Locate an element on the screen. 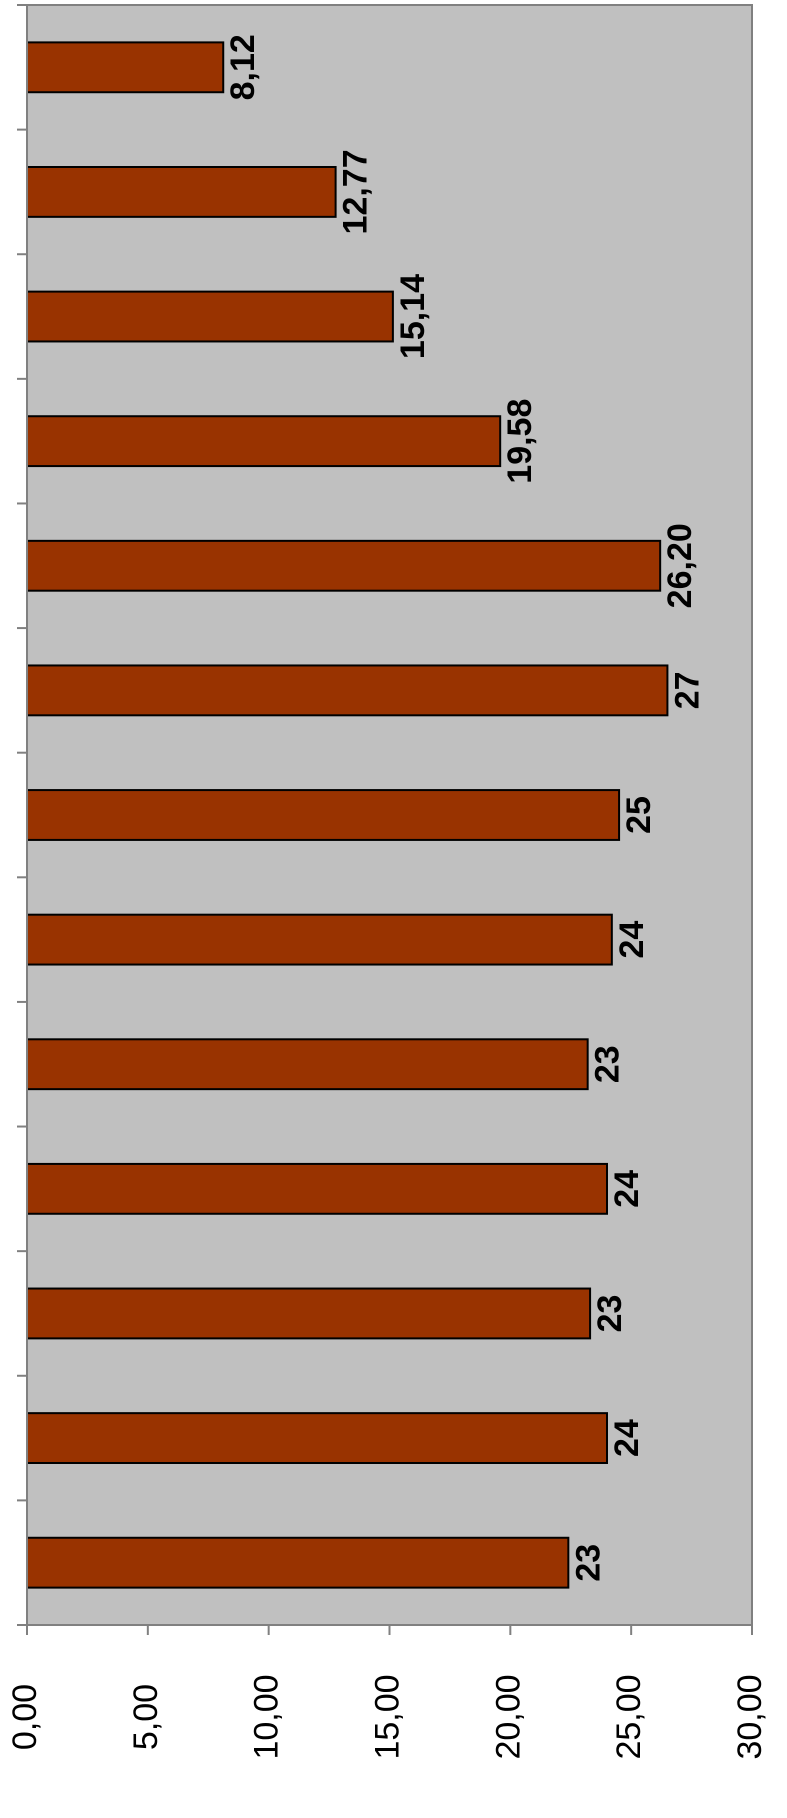  category-label-2005: 2005 is located at coordinates (1, 317).